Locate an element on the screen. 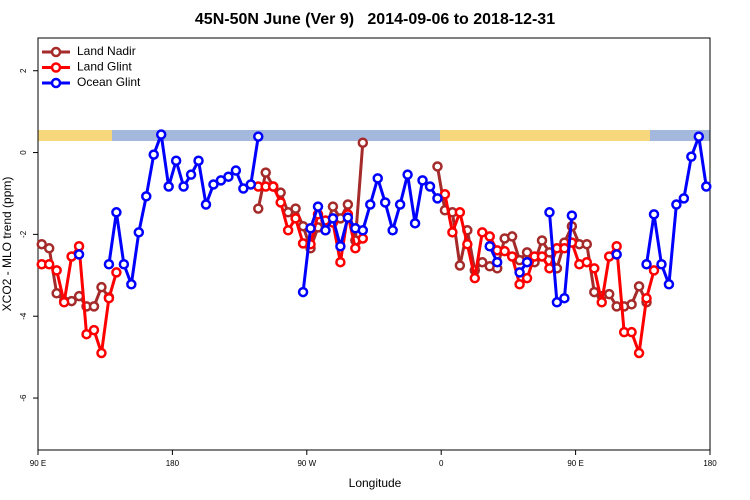 The height and width of the screenshot is (500, 750). legend-label: Land Glint is located at coordinates (104, 67).